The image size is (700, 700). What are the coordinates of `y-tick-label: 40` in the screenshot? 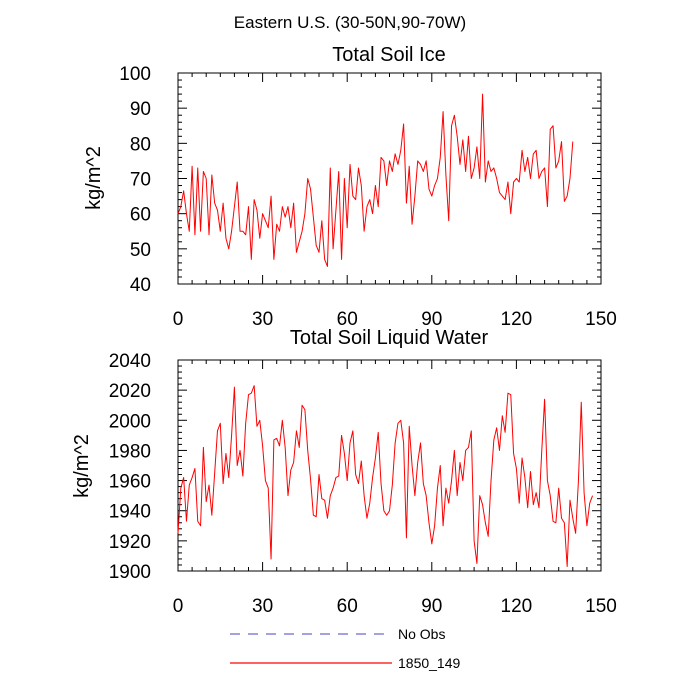 It's located at (140, 285).